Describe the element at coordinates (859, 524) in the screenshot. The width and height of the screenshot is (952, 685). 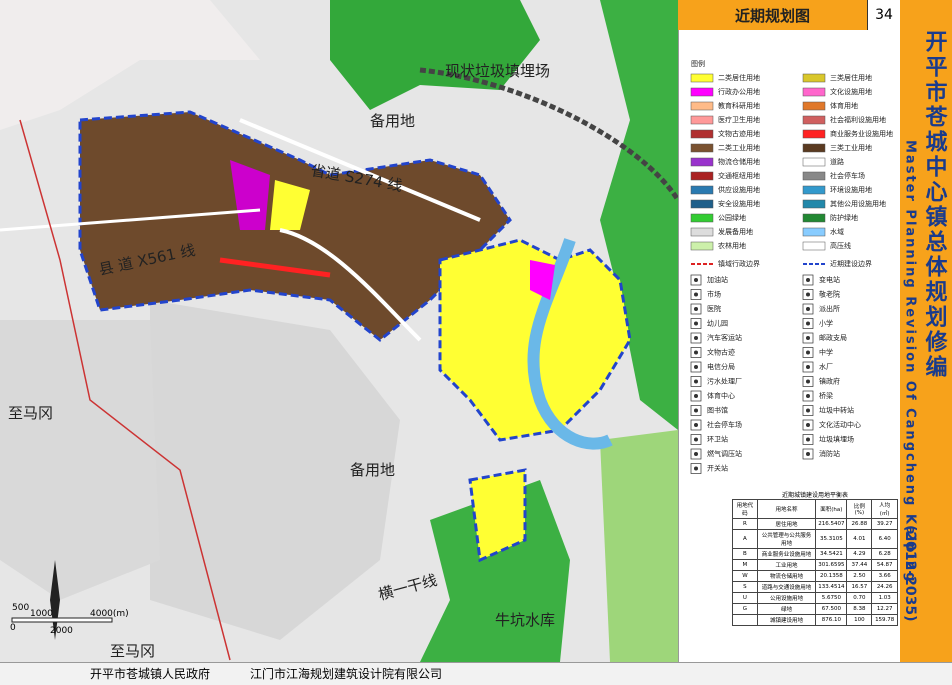
I see `table-cell: 26.88` at that location.